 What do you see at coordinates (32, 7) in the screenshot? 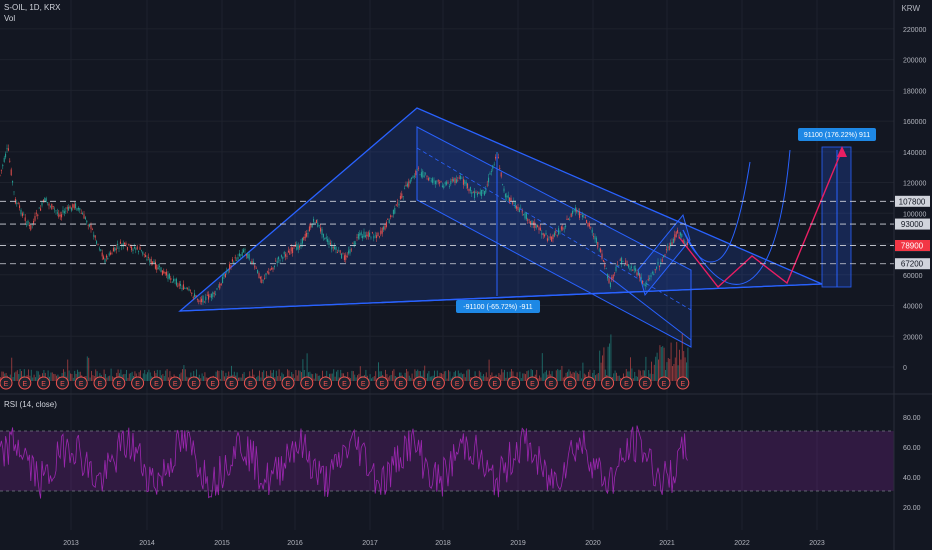
I see `symbol-title: S-OIL, 1D, KRX` at bounding box center [32, 7].